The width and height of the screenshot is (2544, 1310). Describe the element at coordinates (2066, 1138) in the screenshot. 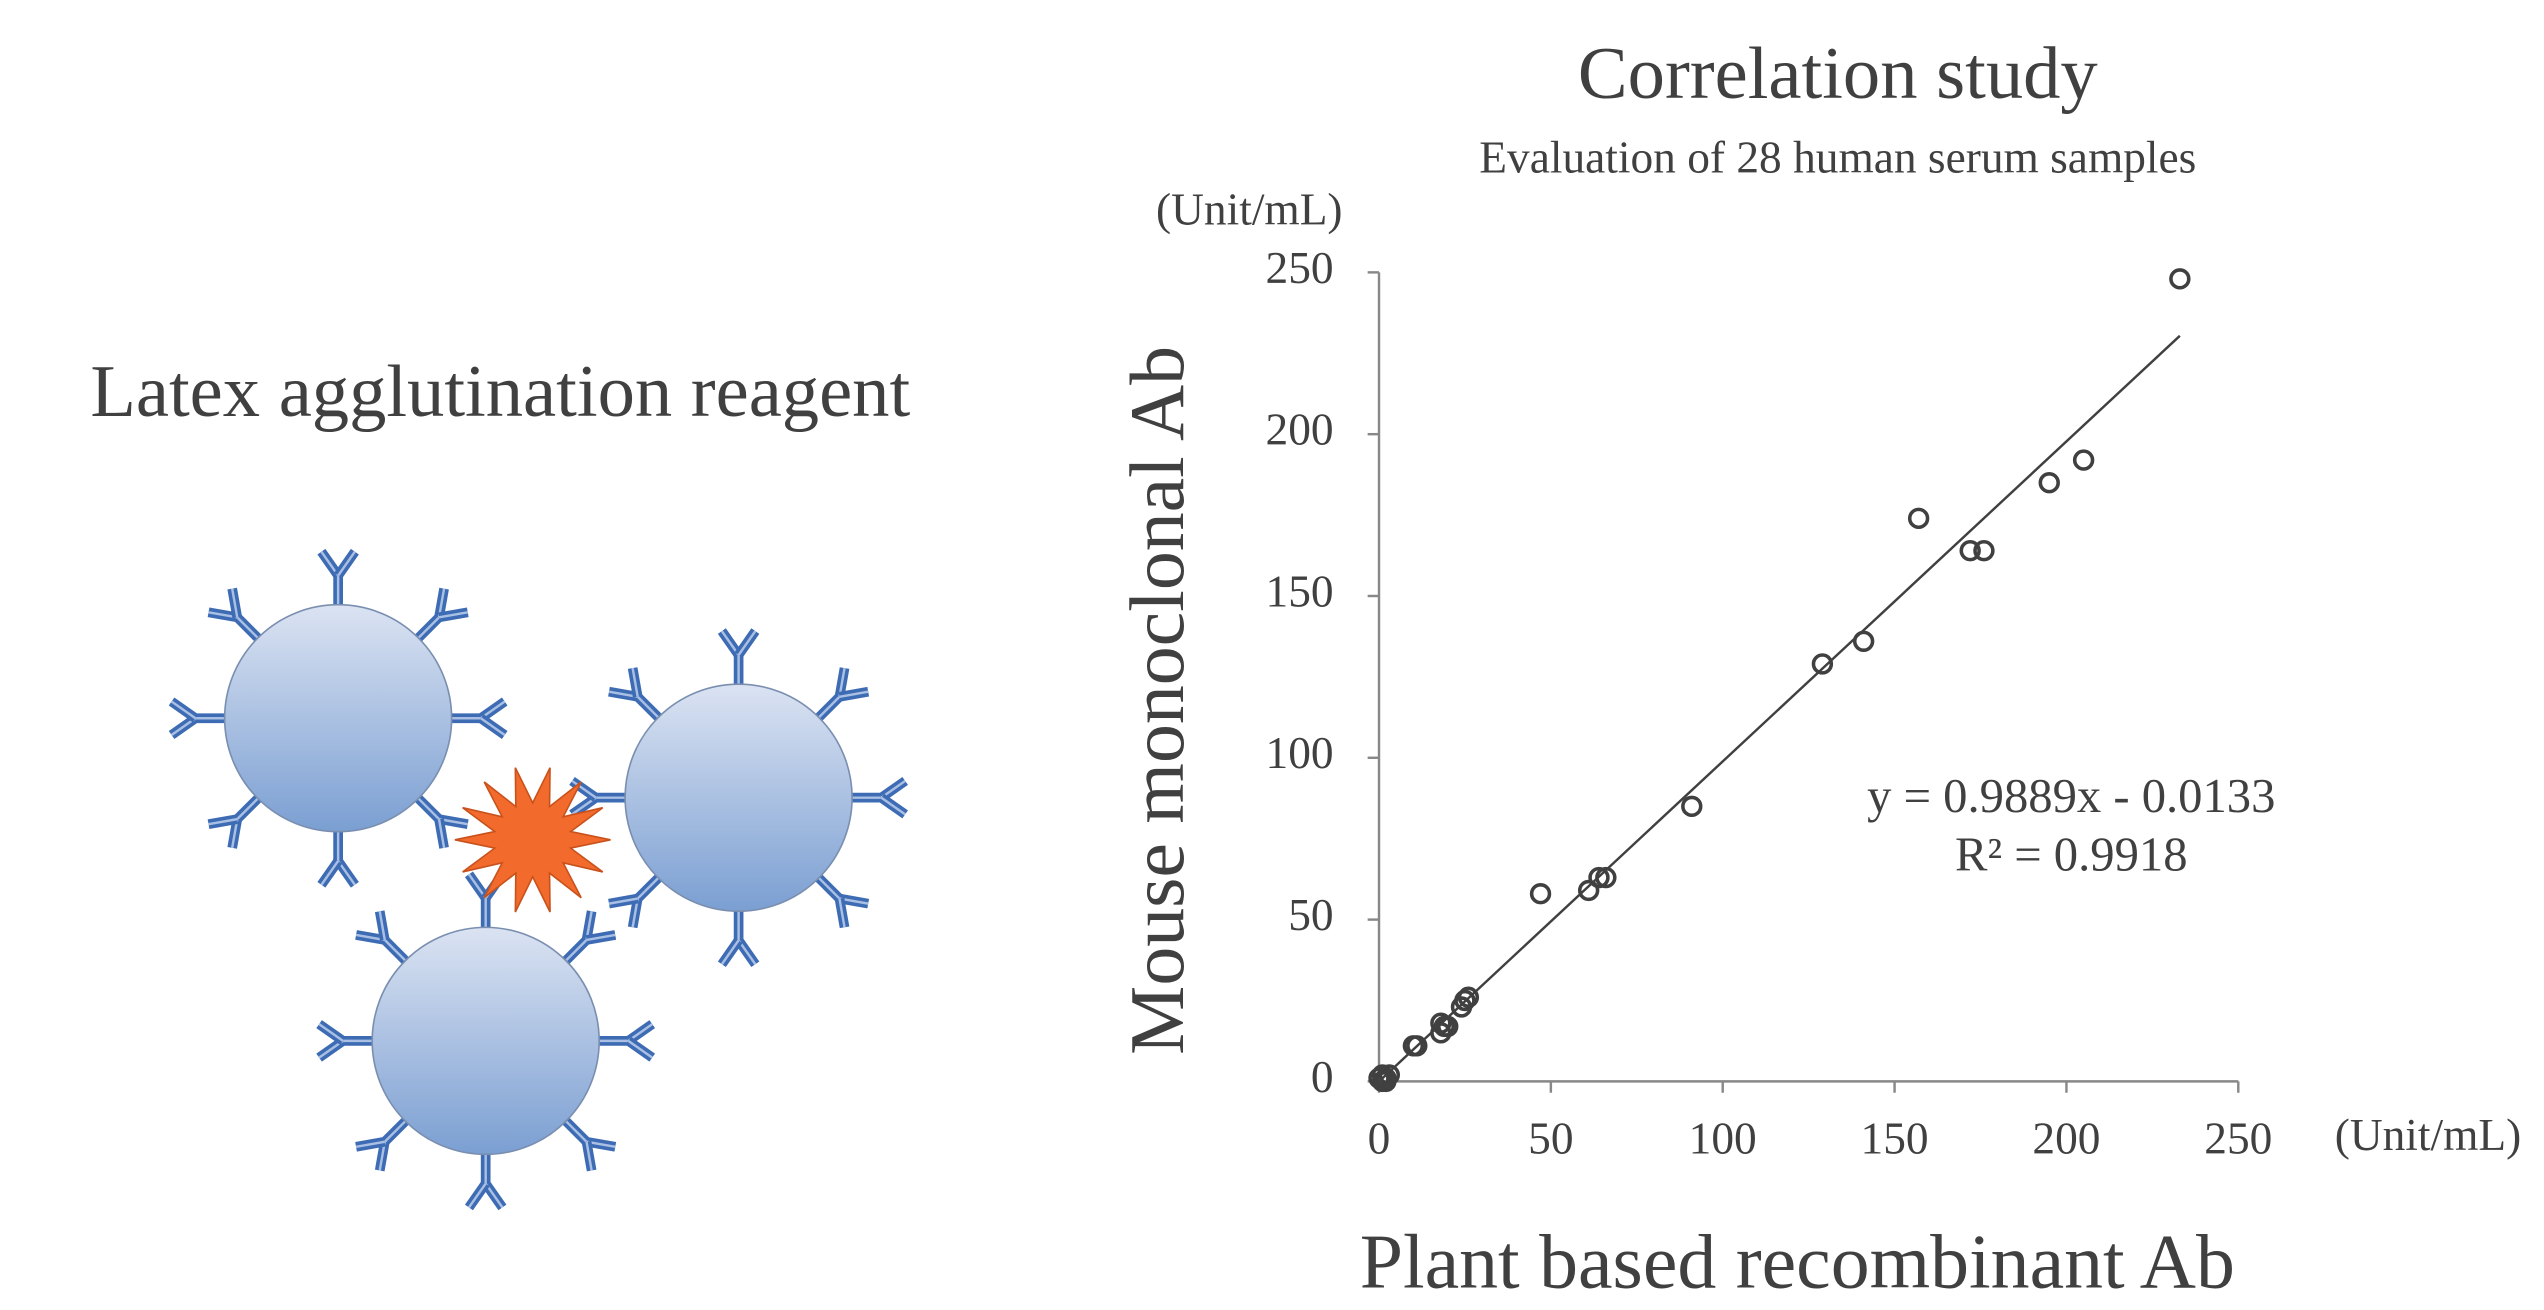

I see `x-tick-label: 200` at that location.